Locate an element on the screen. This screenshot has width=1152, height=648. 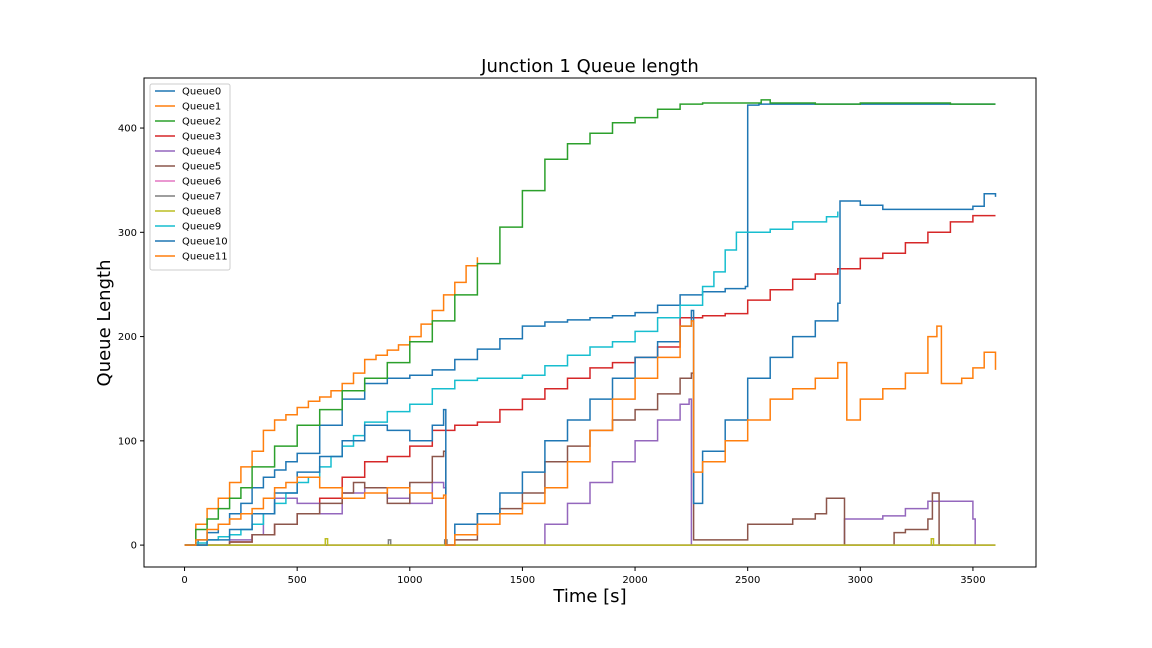
legend-entry-queue2: Queue2 is located at coordinates (201, 122).